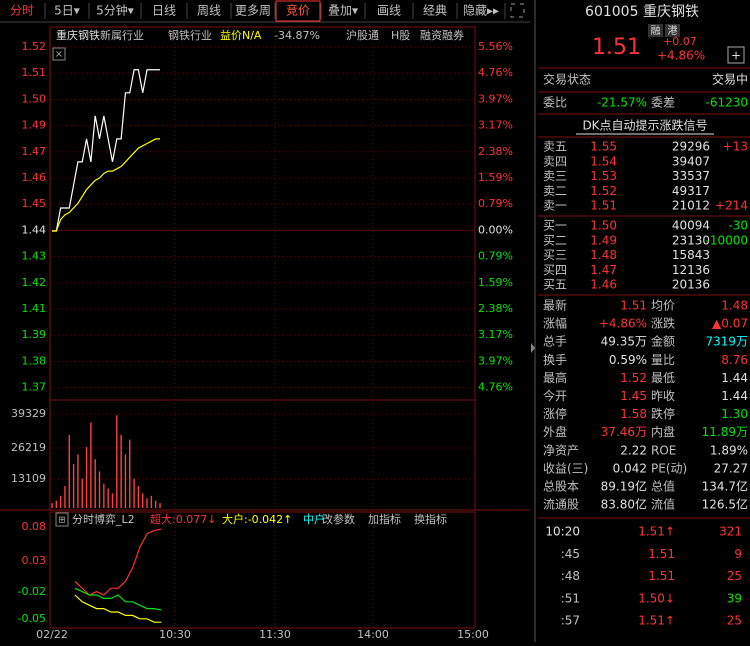 Image resolution: width=750 pixels, height=646 pixels. What do you see at coordinates (555, 103) in the screenshot?
I see `ratio-item: 委比` at bounding box center [555, 103].